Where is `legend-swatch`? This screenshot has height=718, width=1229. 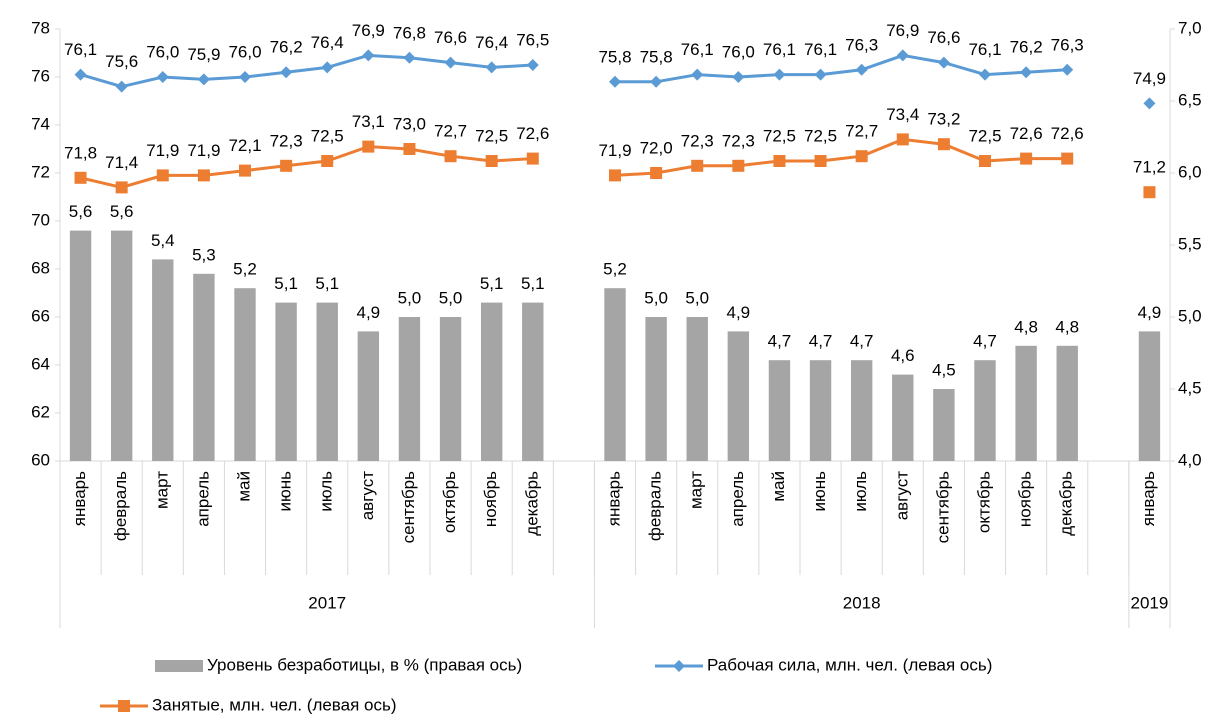 legend-swatch is located at coordinates (179, 666).